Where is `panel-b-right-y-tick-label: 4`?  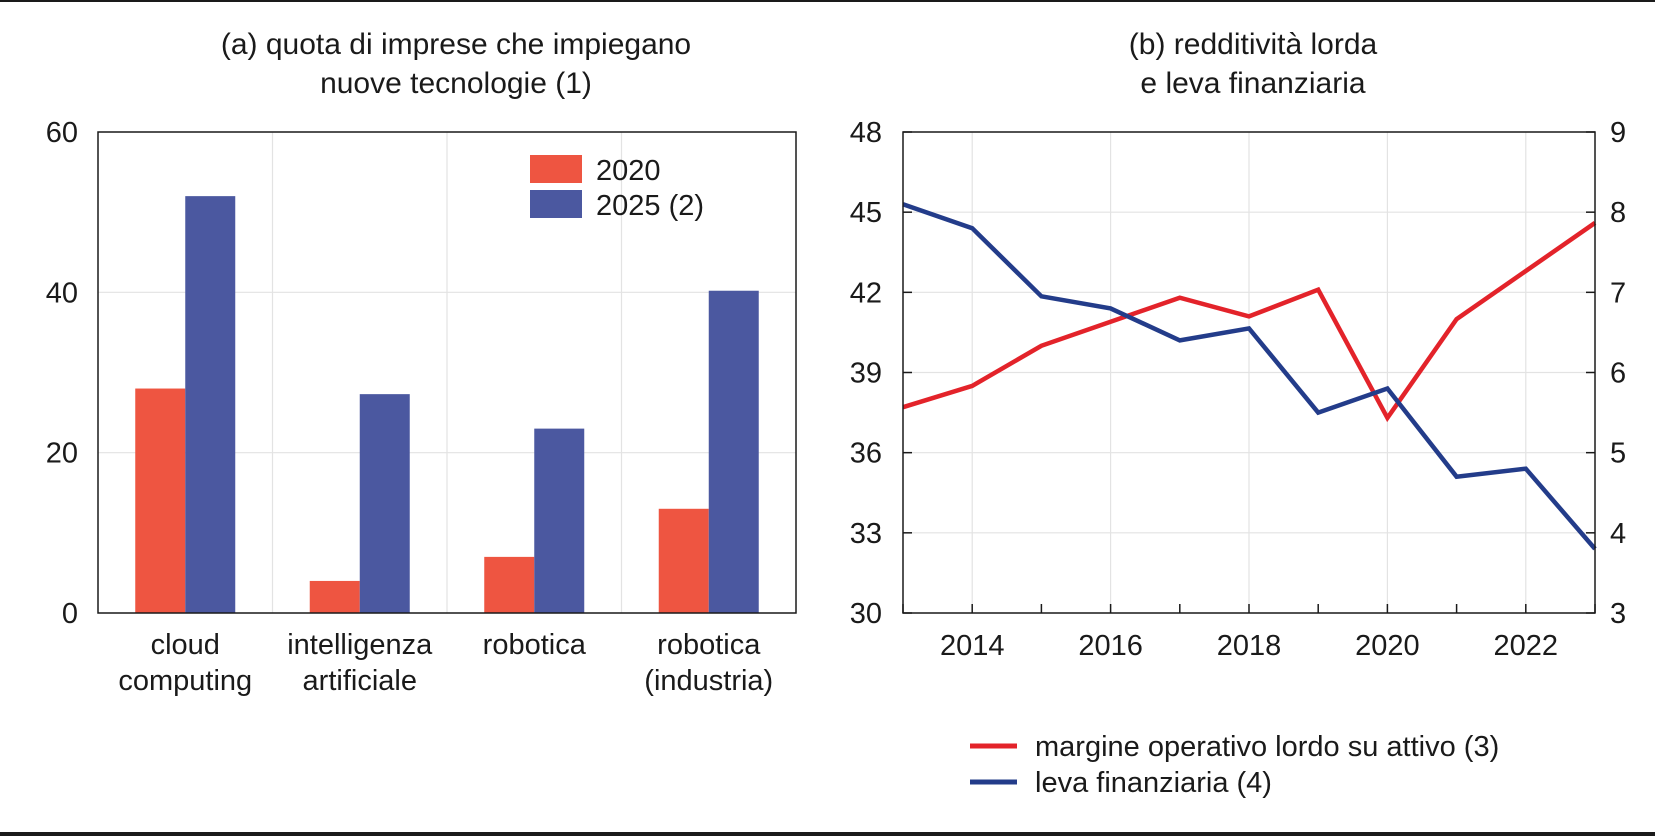
panel-b-right-y-tick-label: 4 is located at coordinates (1618, 534).